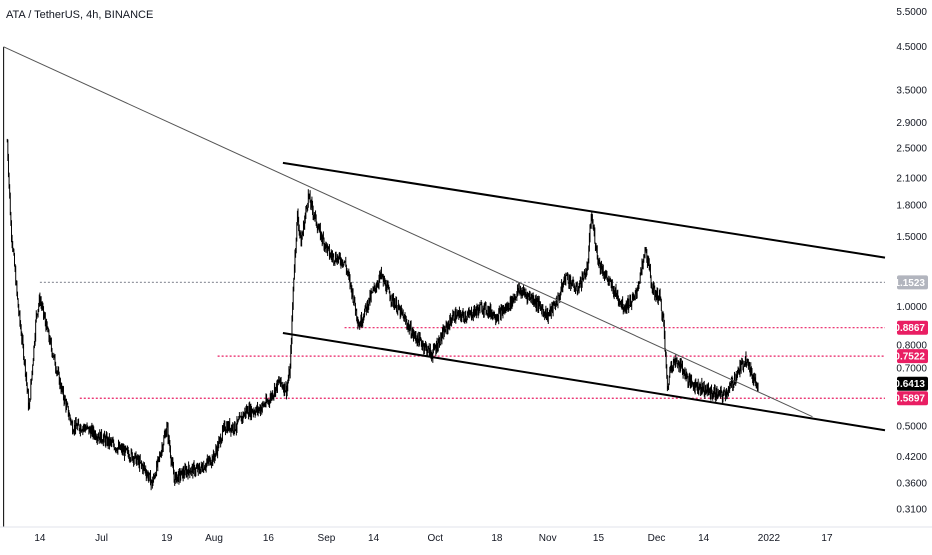 The height and width of the screenshot is (555, 932). Describe the element at coordinates (79, 15) in the screenshot. I see `symbol-title: ATA / TetherUS, 4h, BINANCE` at that location.